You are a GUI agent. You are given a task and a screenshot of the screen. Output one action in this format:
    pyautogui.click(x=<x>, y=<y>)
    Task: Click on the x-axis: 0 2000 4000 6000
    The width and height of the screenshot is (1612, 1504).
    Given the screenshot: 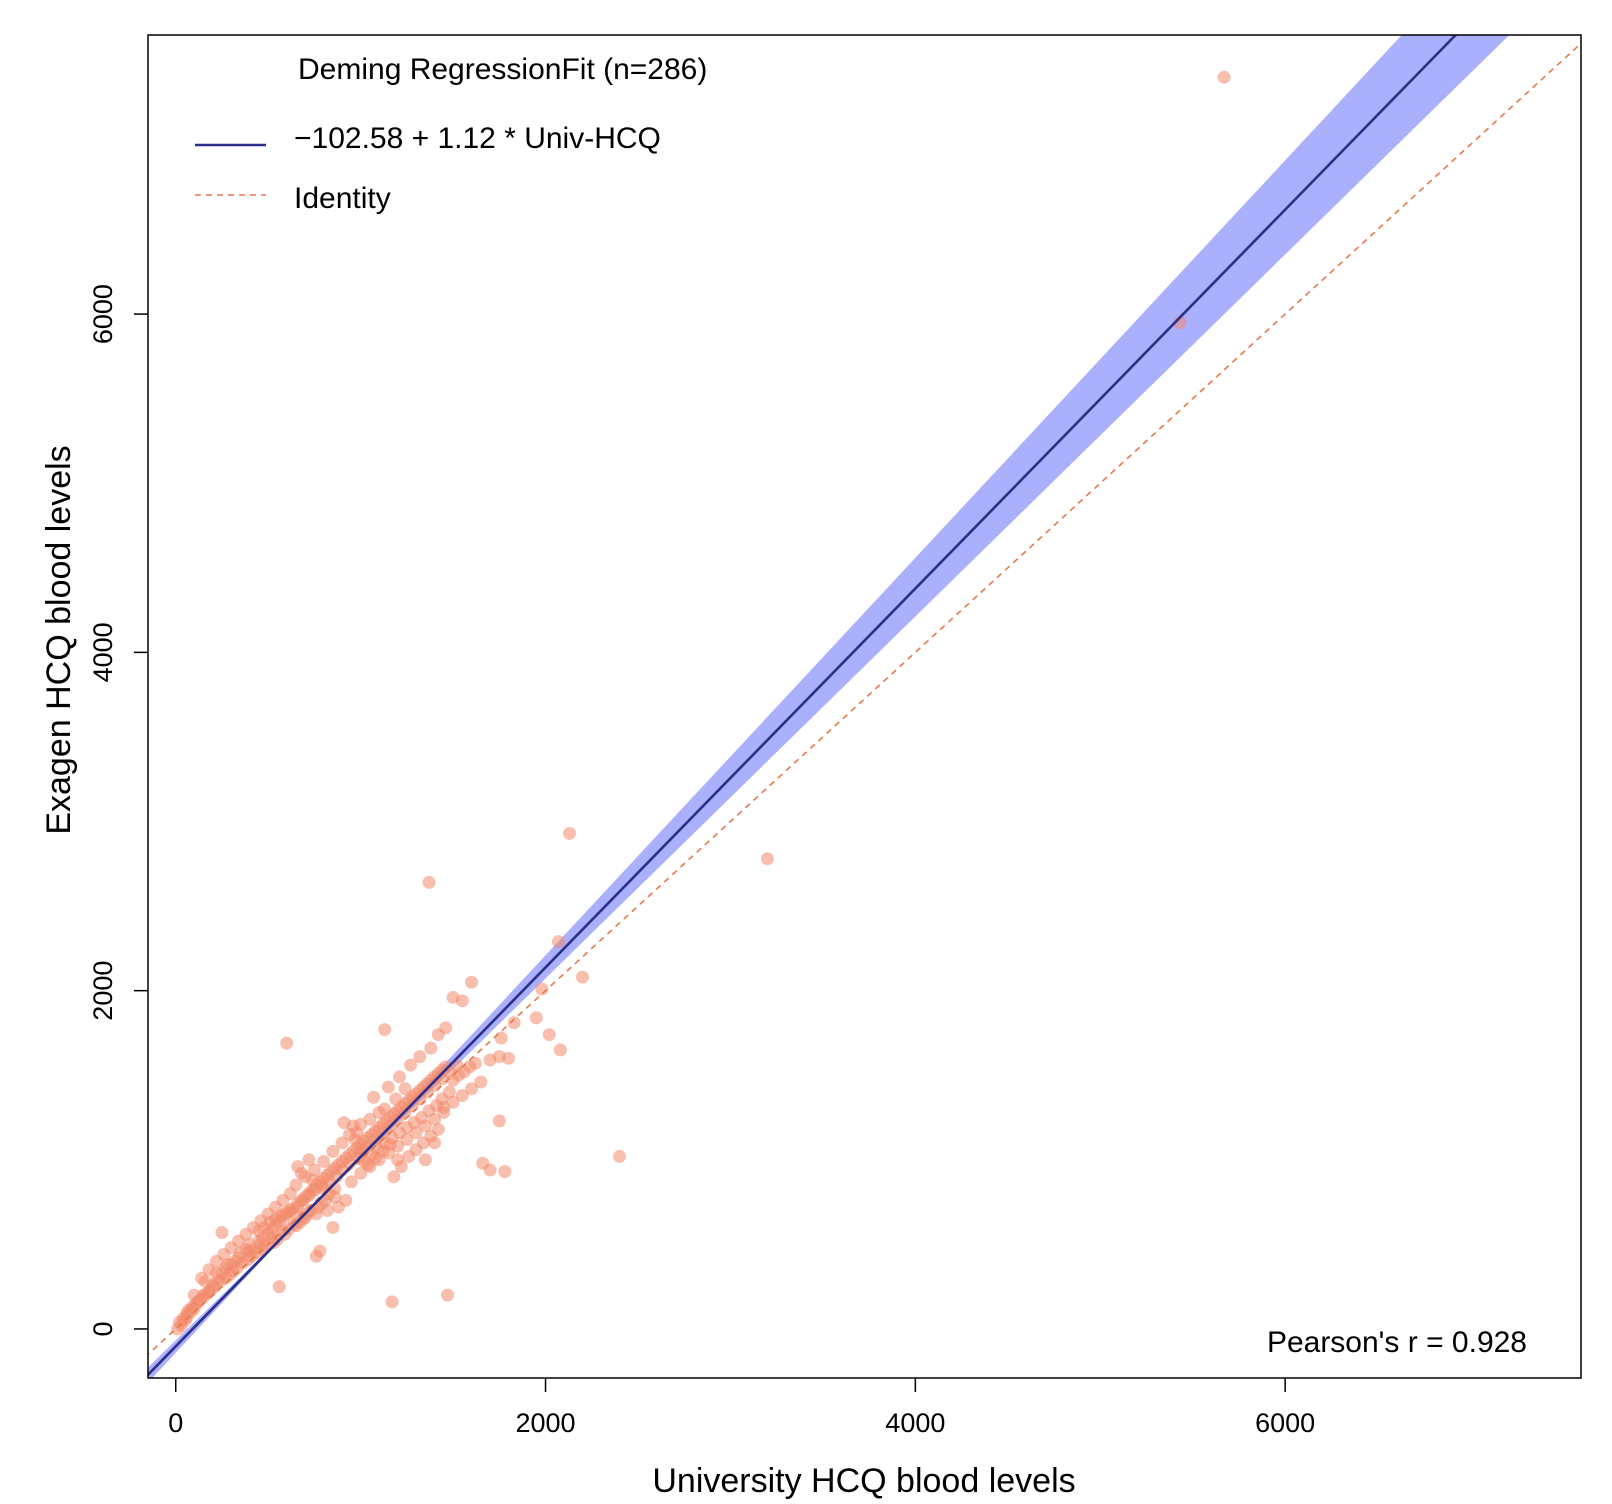 What is the action you would take?
    pyautogui.click(x=741, y=1408)
    